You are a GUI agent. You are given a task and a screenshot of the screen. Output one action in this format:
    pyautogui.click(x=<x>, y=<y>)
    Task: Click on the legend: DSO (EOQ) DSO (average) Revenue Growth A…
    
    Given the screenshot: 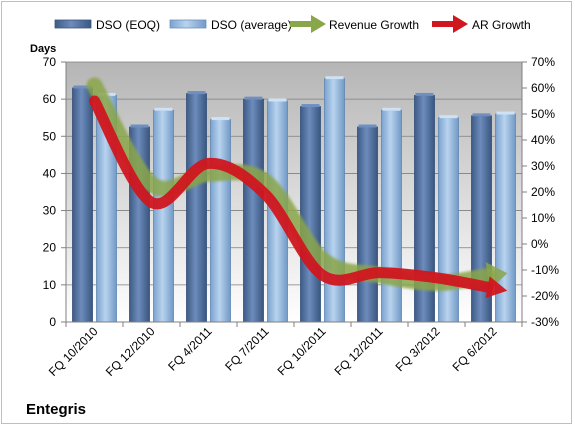 What is the action you would take?
    pyautogui.click(x=292, y=24)
    